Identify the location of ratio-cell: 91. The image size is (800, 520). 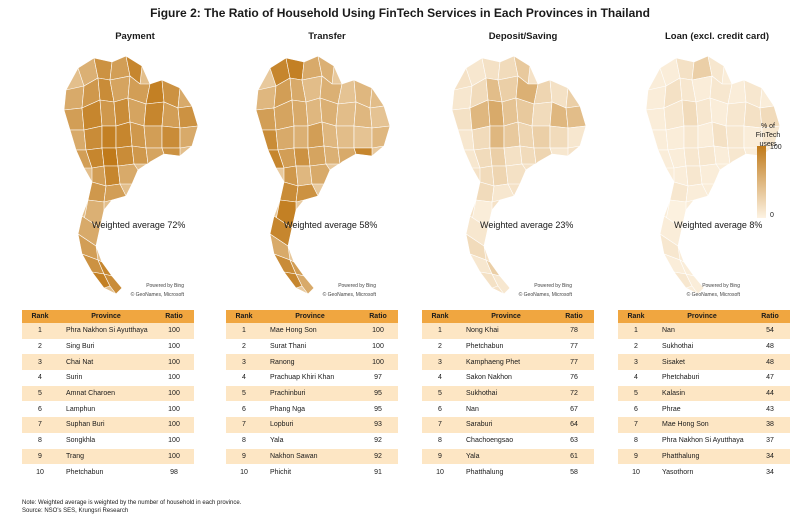
(378, 472).